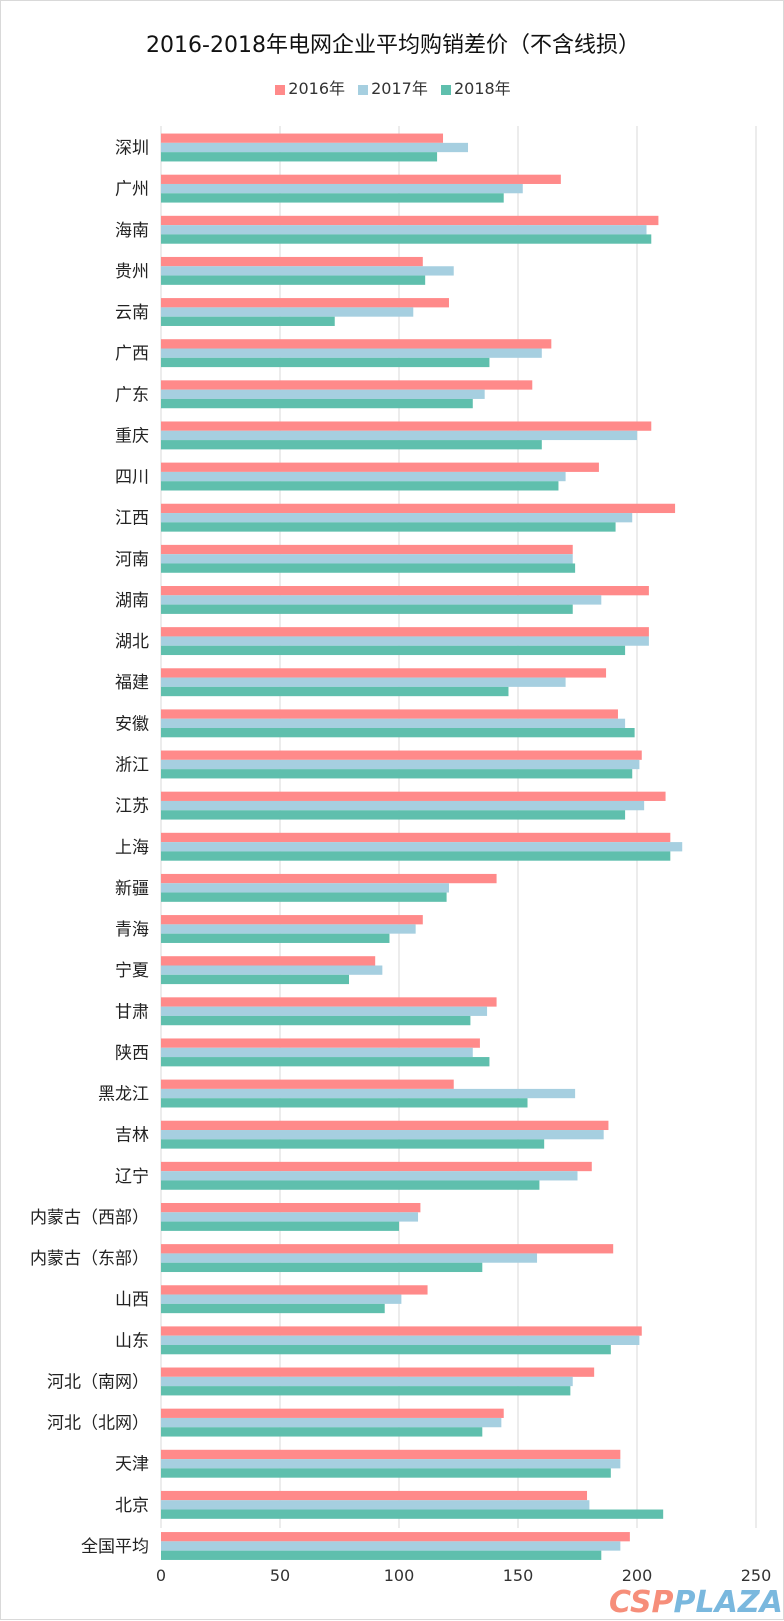 This screenshot has width=784, height=1621. I want to click on bar-2018年-甘肃, so click(316, 1020).